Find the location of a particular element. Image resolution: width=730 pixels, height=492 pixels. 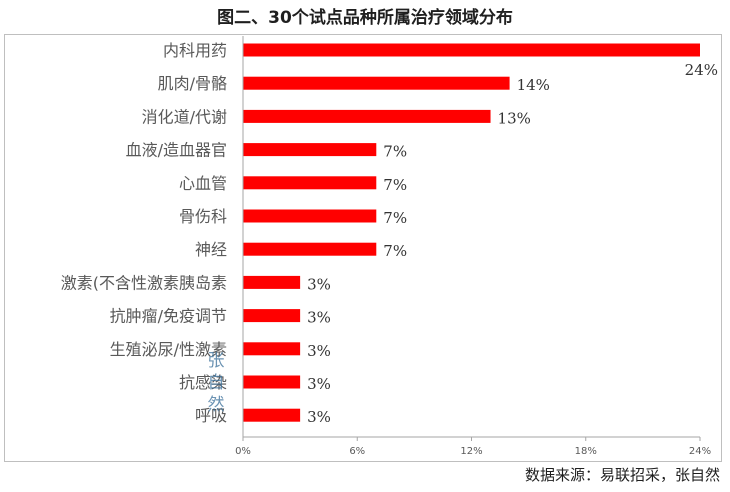

category-label: 内科用药 is located at coordinates (195, 50).